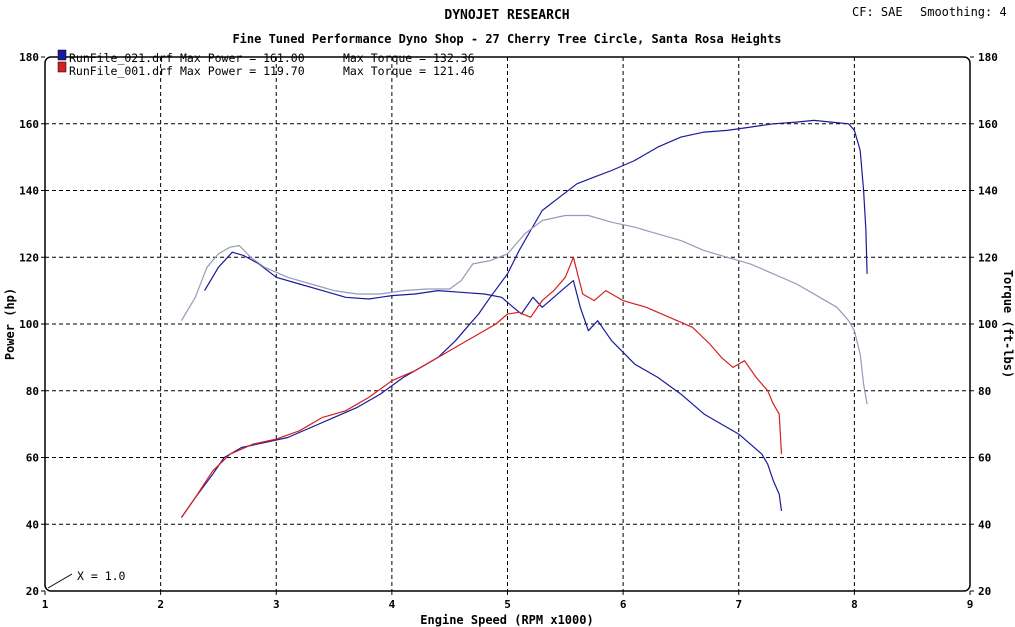  What do you see at coordinates (276, 604) in the screenshot?
I see `x-tick-label: 3` at bounding box center [276, 604].